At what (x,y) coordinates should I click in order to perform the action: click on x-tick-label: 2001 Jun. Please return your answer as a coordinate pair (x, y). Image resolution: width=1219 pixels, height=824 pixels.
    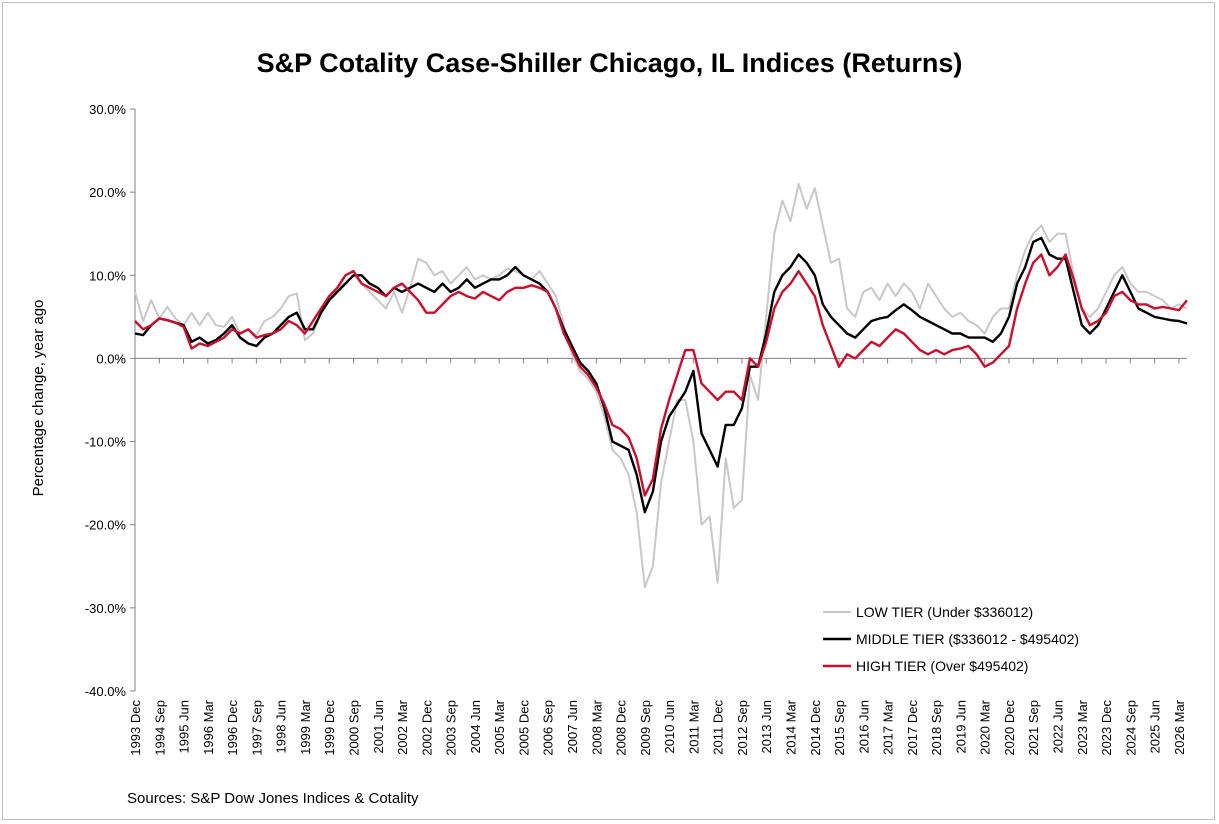
    Looking at the image, I should click on (378, 727).